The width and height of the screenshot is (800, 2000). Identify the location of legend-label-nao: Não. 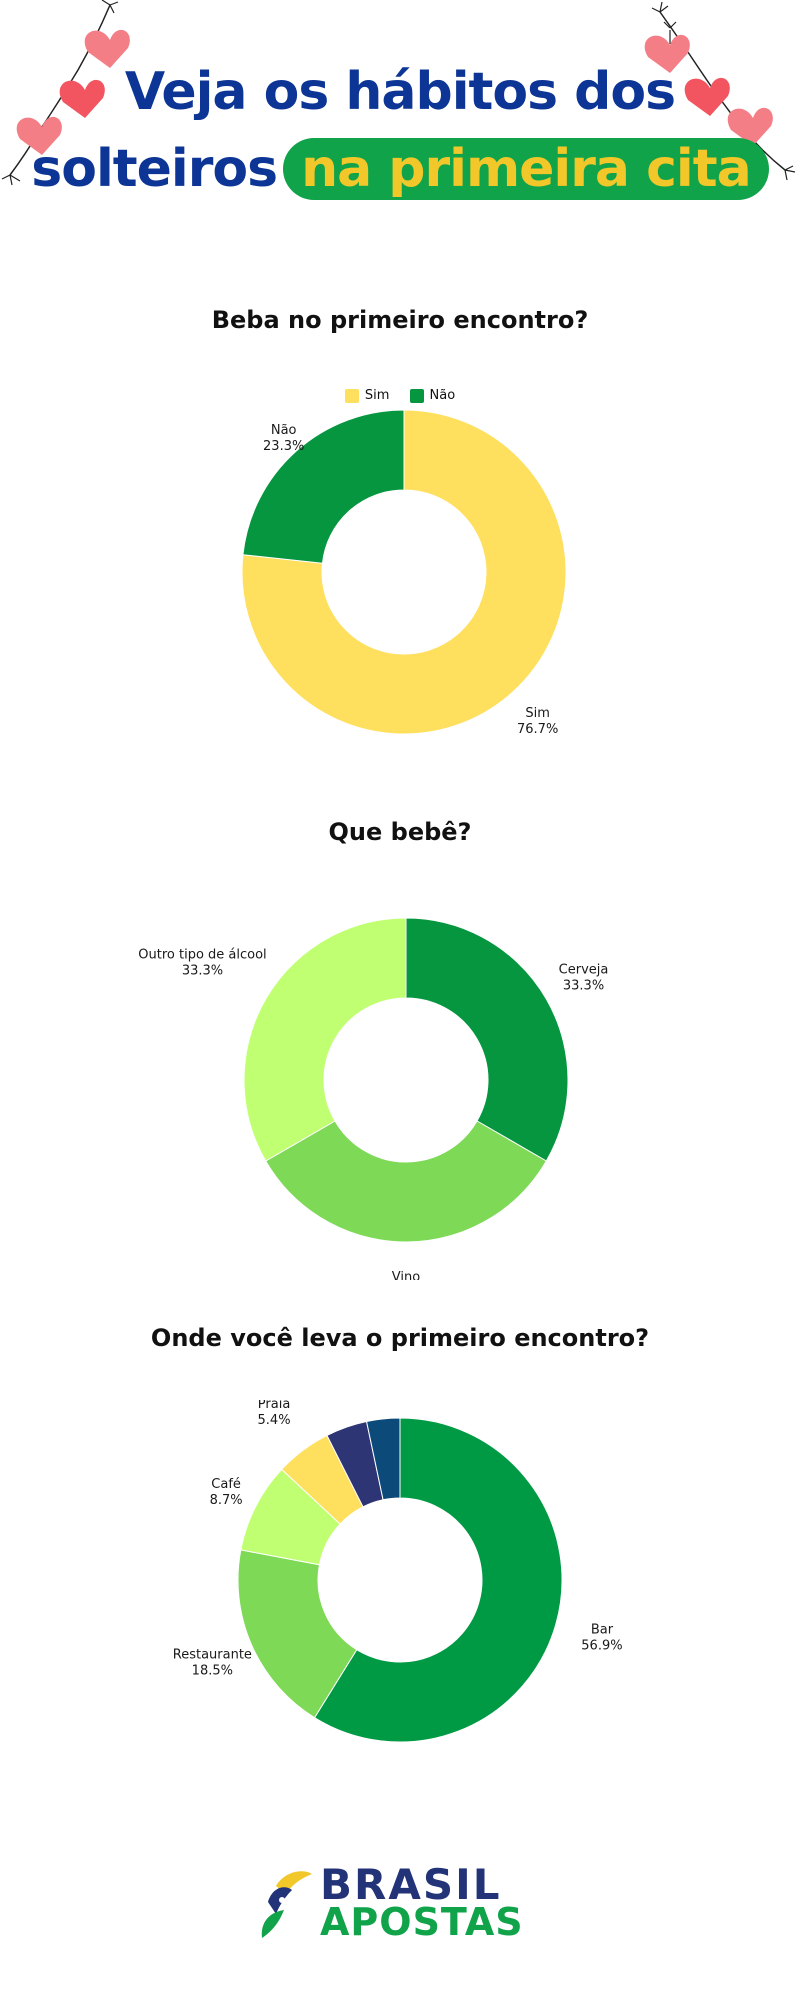
(442, 395).